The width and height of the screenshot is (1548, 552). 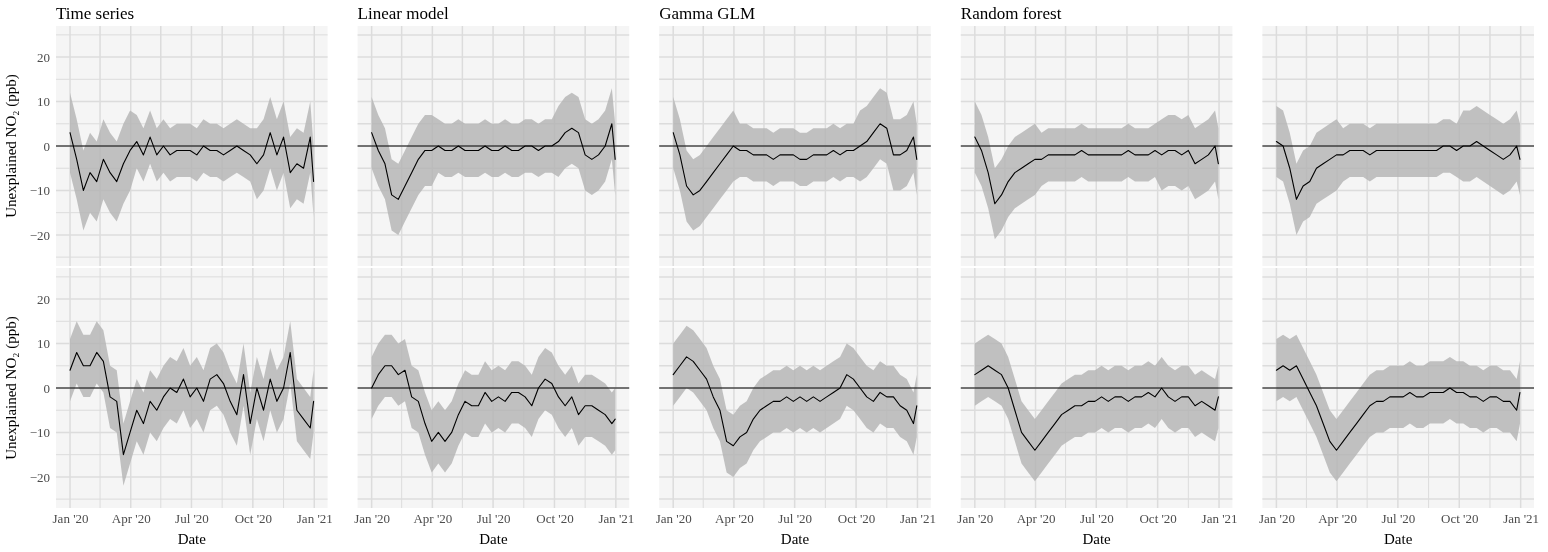 What do you see at coordinates (95, 13) in the screenshot?
I see `chart-title: Time series` at bounding box center [95, 13].